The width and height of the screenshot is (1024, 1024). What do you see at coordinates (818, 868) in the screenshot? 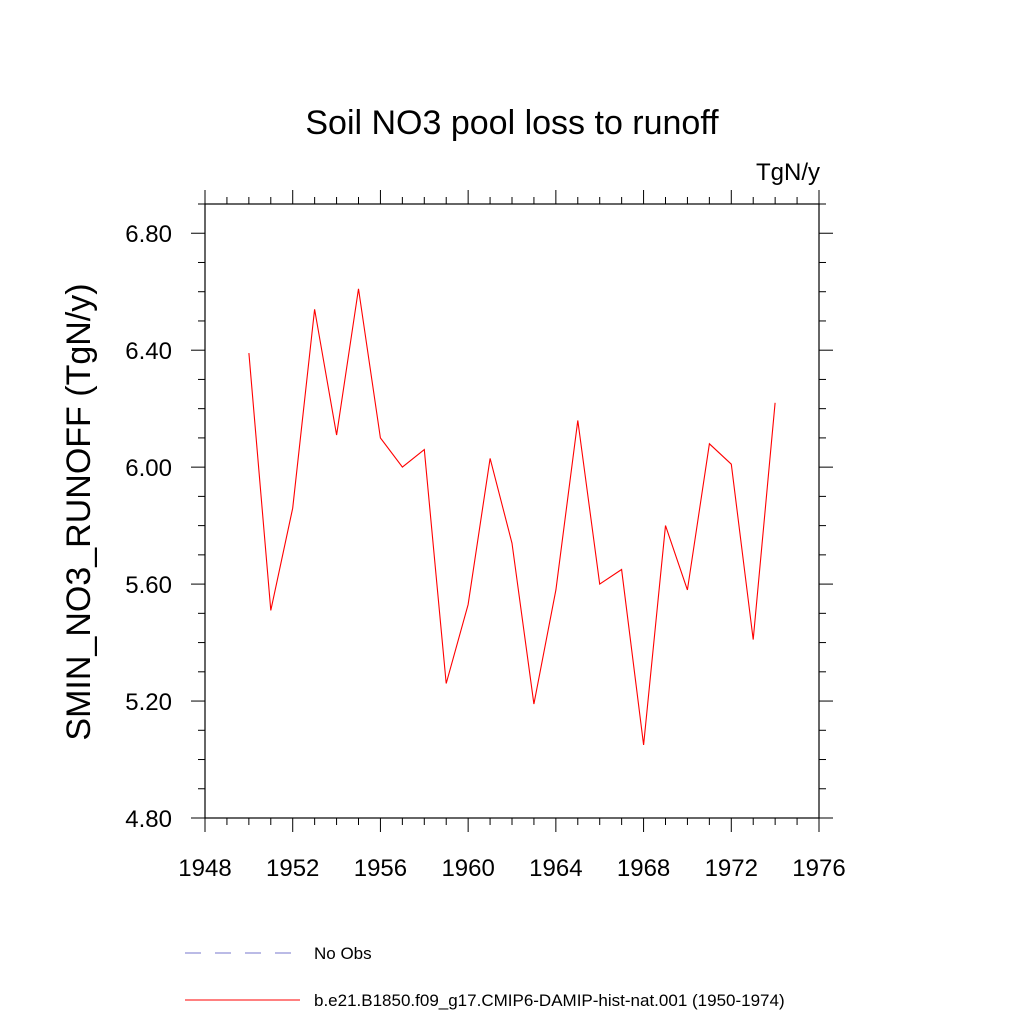
I see `x-tick-label: 1976` at bounding box center [818, 868].